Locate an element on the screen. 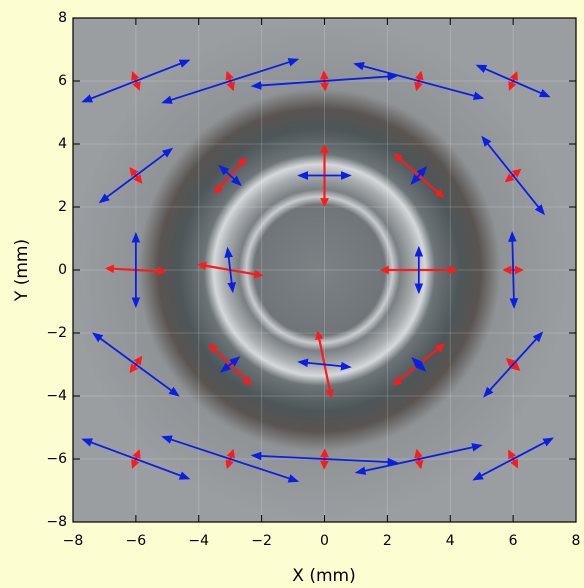  x-tick-label: 2 is located at coordinates (387, 541).